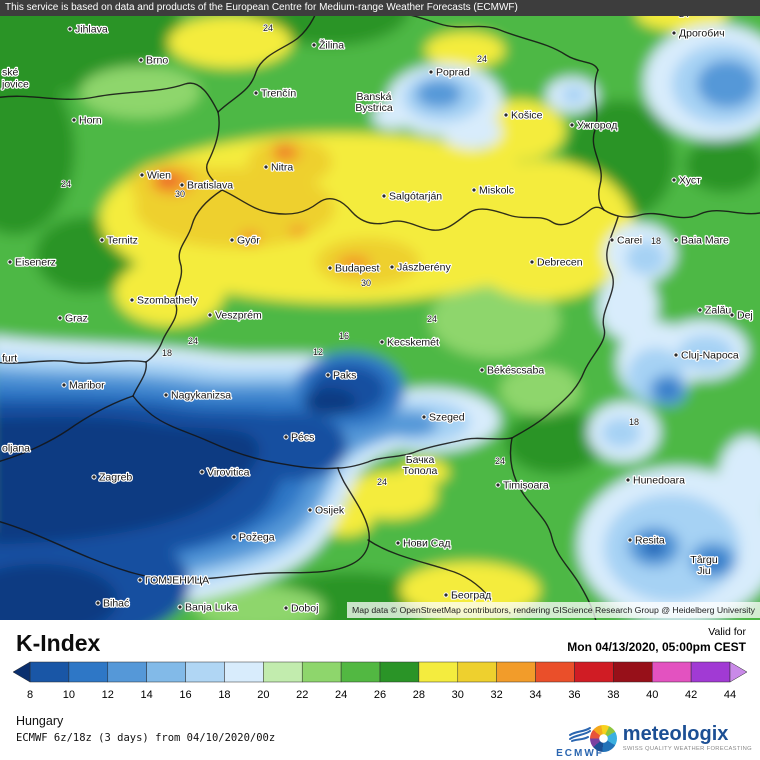 The height and width of the screenshot is (760, 760). What do you see at coordinates (409, 342) in the screenshot?
I see `city-label: Kecskemét` at bounding box center [409, 342].